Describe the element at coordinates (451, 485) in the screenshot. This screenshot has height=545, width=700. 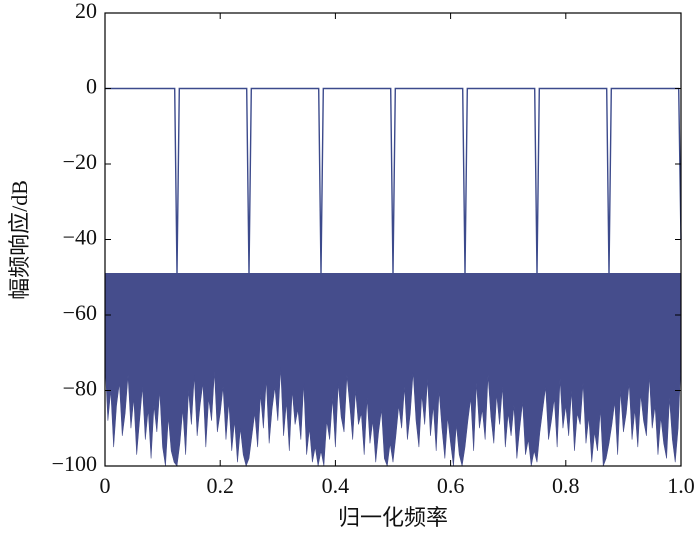
I see `x-tick-label: 0.6` at that location.